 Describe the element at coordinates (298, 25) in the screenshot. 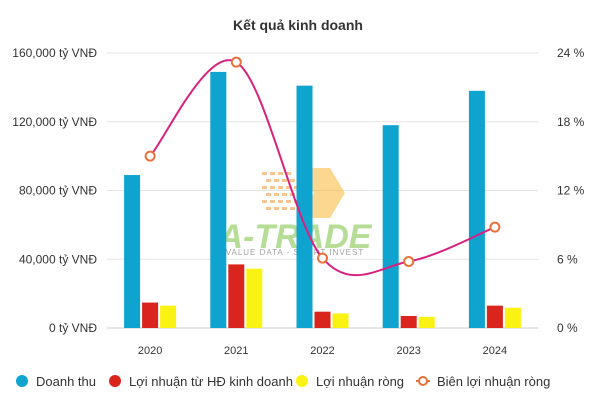

I see `chart-title: Kết quả kinh doanh` at that location.